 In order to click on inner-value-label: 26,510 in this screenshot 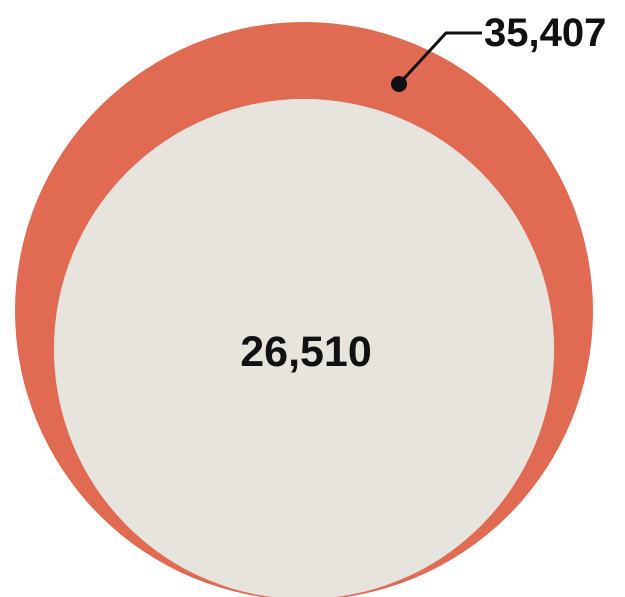, I will do `click(306, 352)`.